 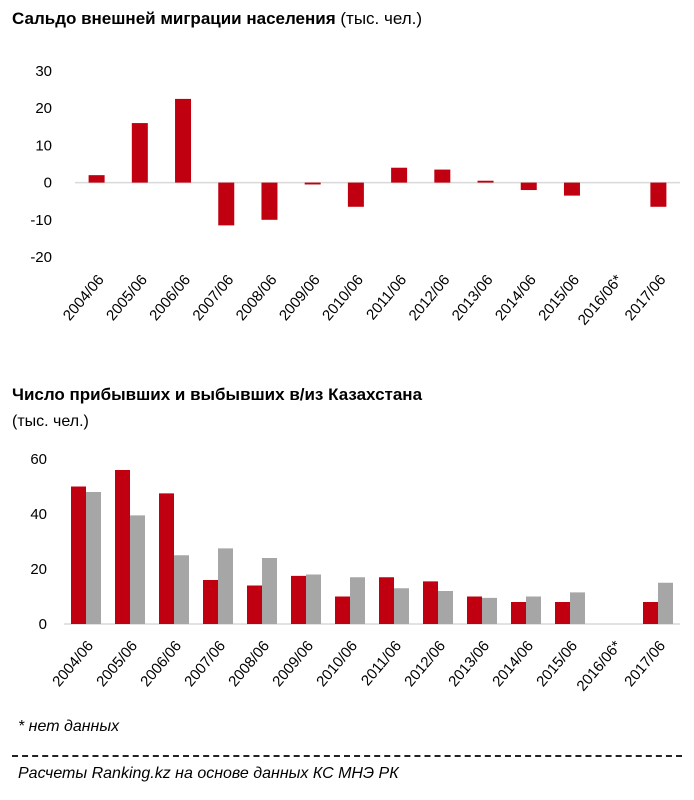 What do you see at coordinates (337, 664) in the screenshot?
I see `flow-xtick: 2010/06` at bounding box center [337, 664].